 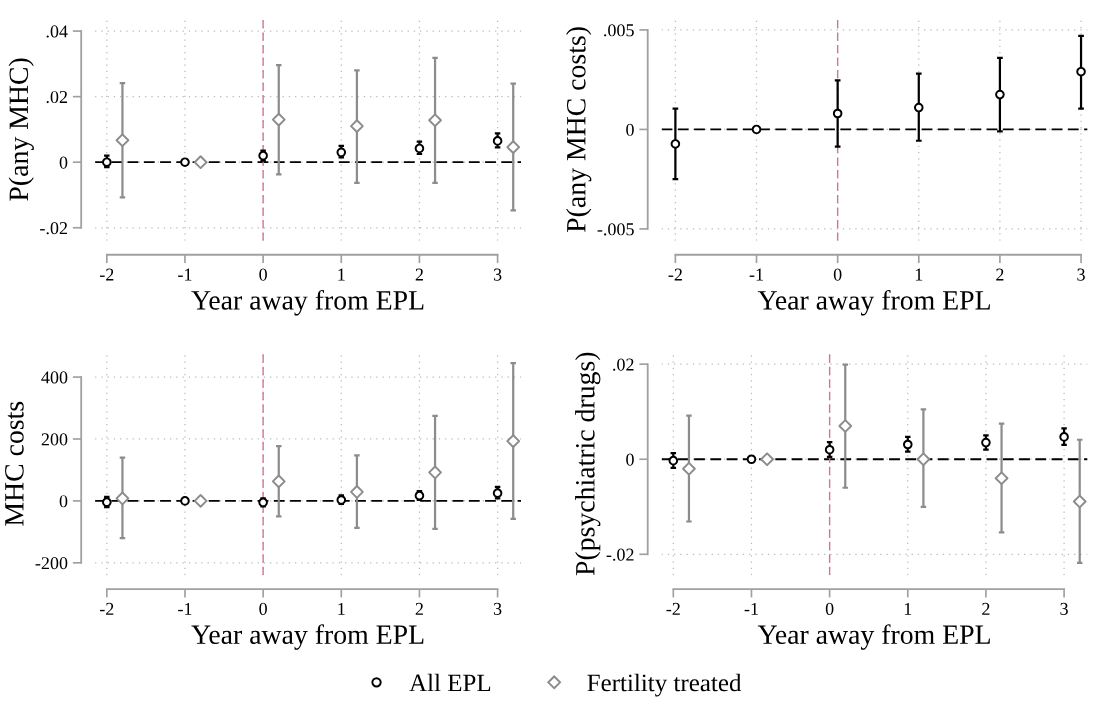 I want to click on y-tick-label: 200, so click(x=54, y=439).